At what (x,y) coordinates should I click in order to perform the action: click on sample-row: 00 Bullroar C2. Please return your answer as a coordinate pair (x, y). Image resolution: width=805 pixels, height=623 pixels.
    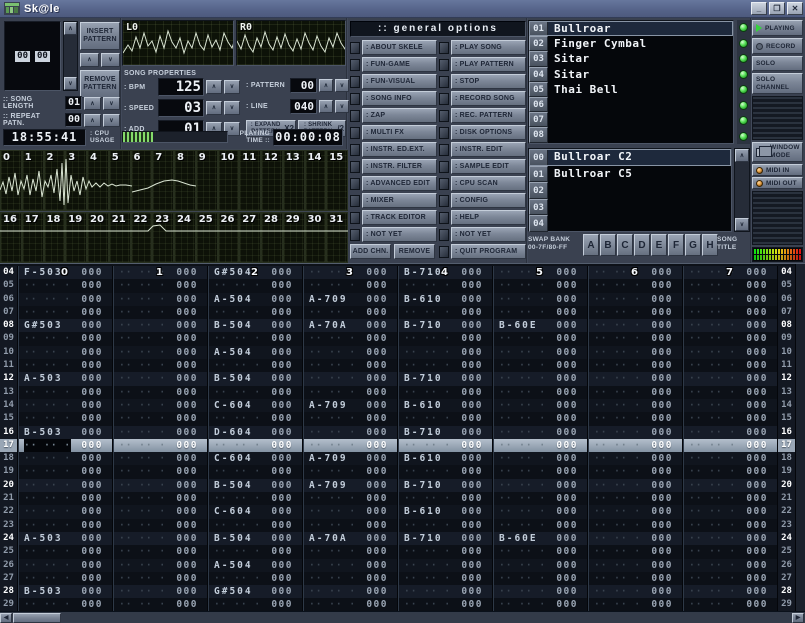
    Looking at the image, I should click on (630, 157).